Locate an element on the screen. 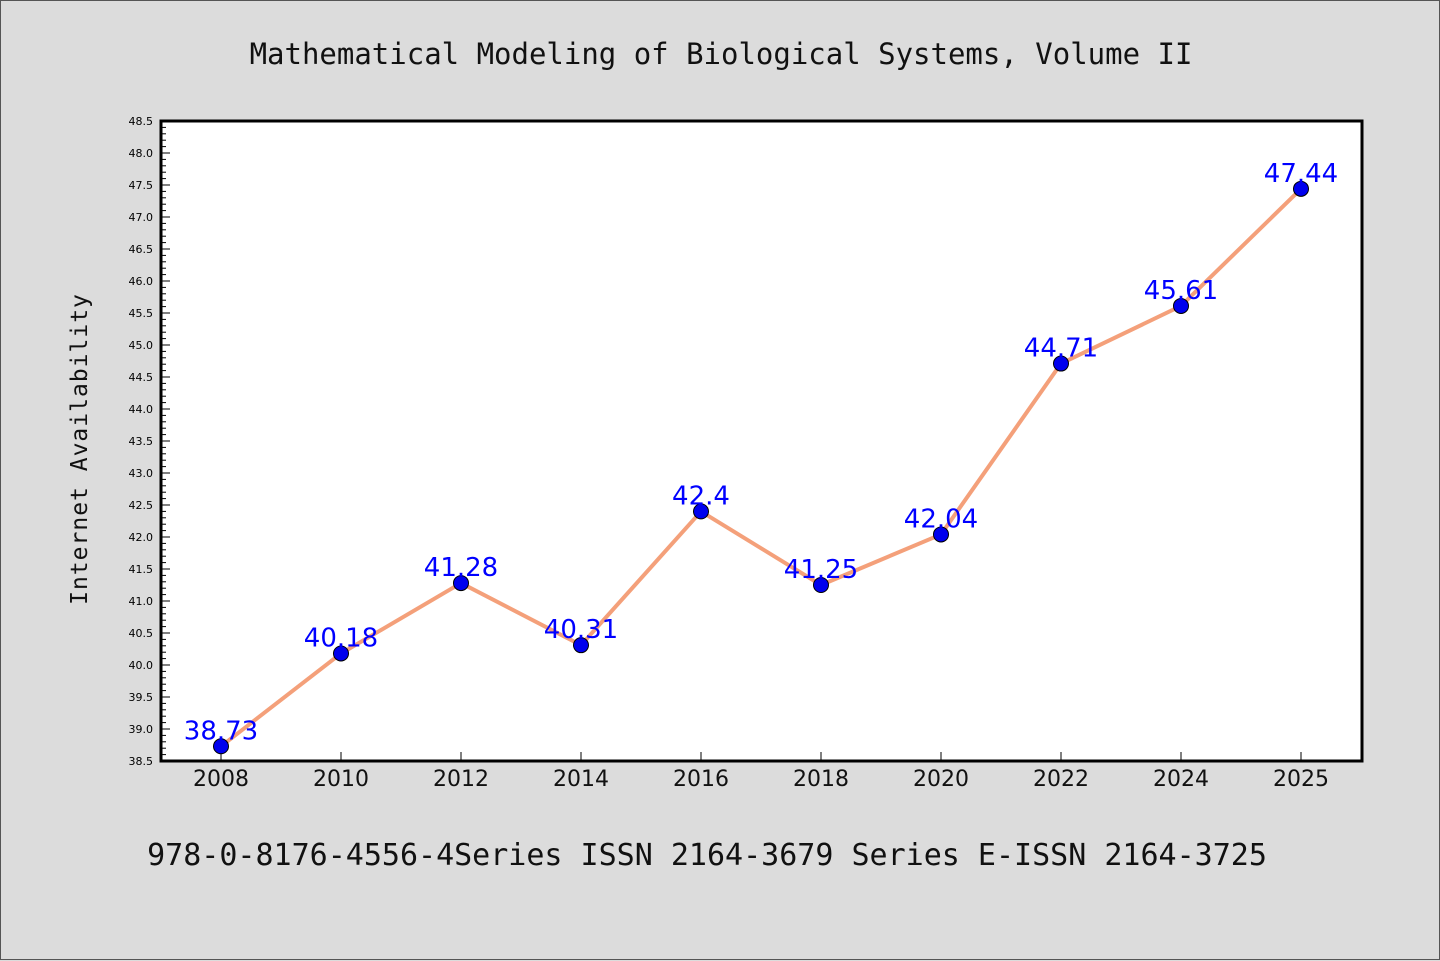 Image resolution: width=1440 pixels, height=961 pixels. data-label: 40.31 is located at coordinates (581, 630).